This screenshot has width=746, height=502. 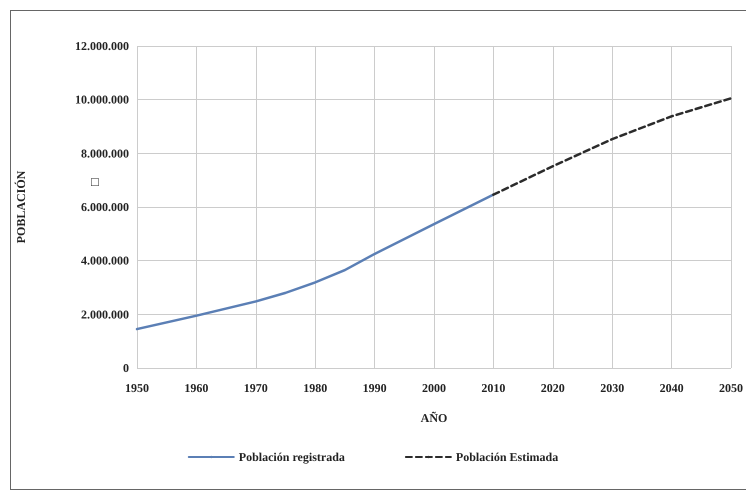 What do you see at coordinates (315, 388) in the screenshot?
I see `x-tick-label: 1980` at bounding box center [315, 388].